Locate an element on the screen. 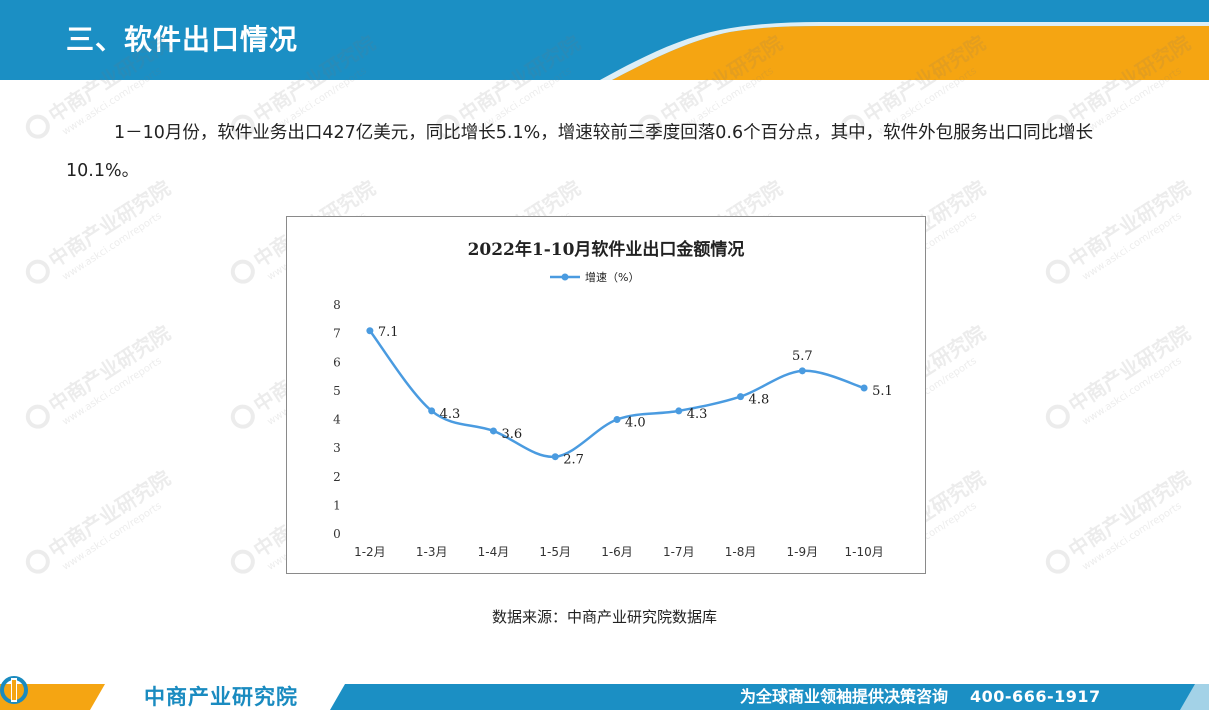 This screenshot has height=718, width=1209. chart-title: 2022年1-10月软件业出口金额情况 is located at coordinates (606, 250).